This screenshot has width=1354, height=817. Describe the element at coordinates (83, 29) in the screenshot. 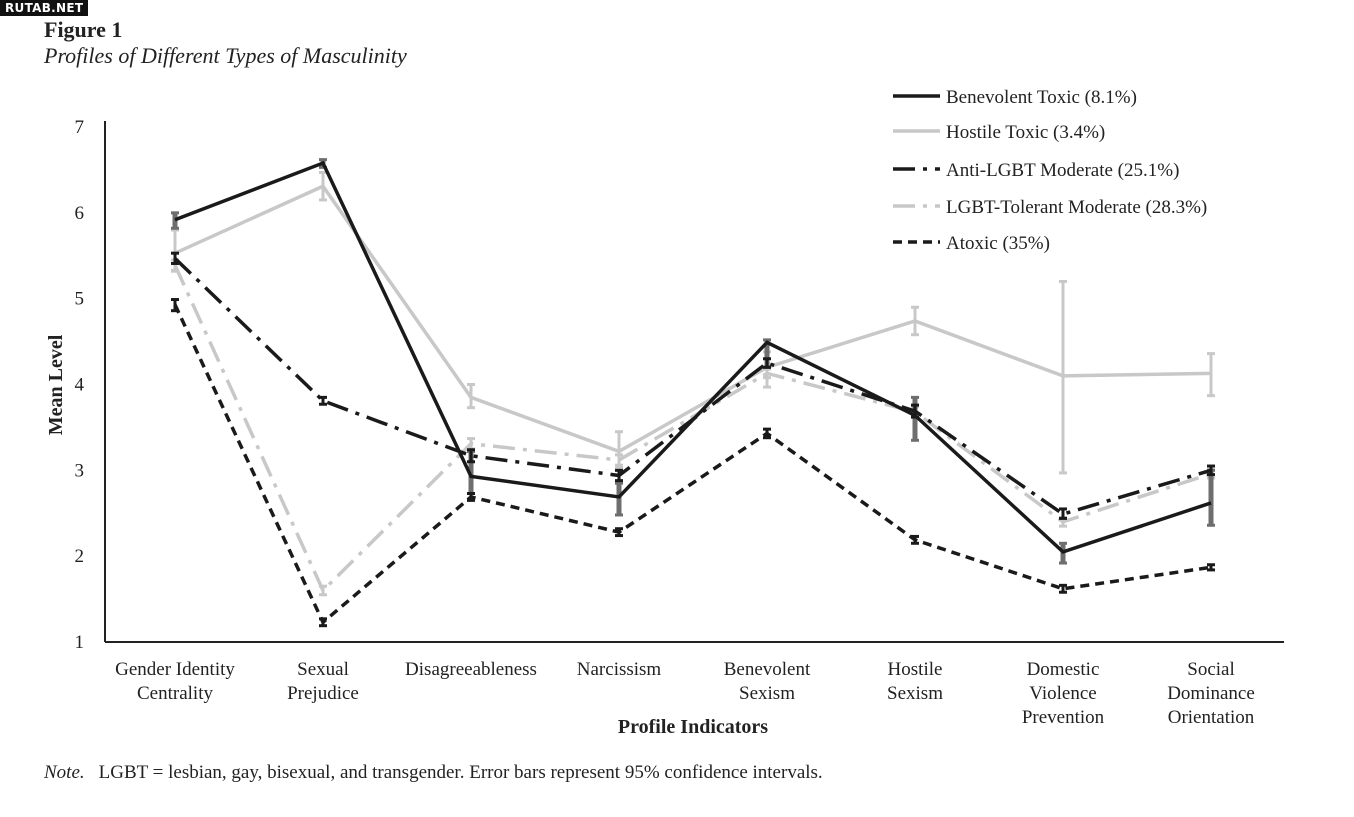

I see `figure-label: Figure 1` at that location.